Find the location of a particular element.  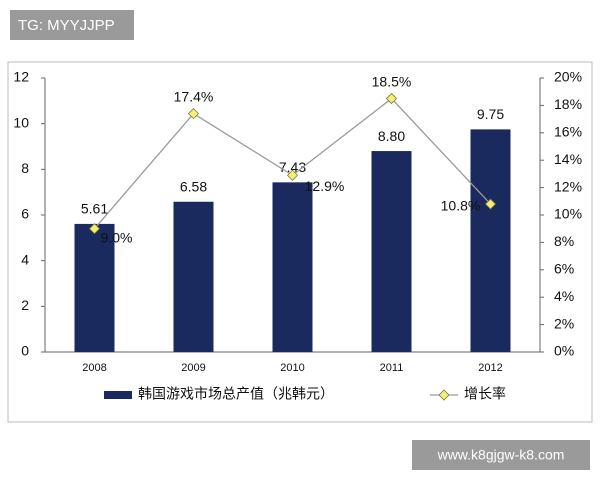

x-tick-label: 2011 is located at coordinates (392, 368).